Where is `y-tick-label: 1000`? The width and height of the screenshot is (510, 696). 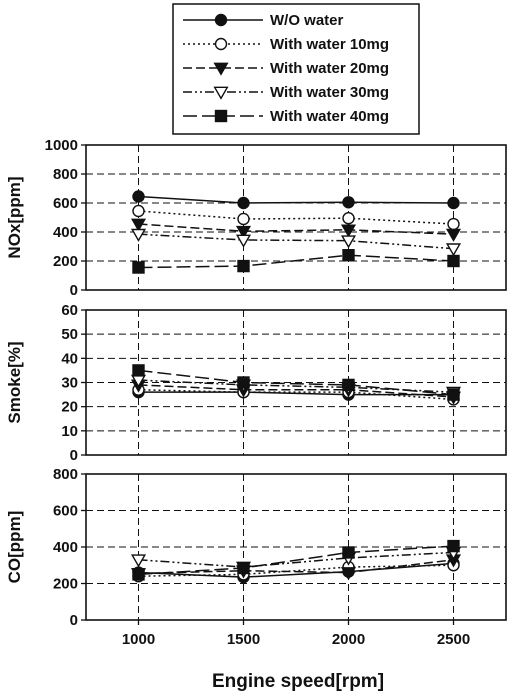
y-tick-label: 1000 is located at coordinates (61, 145).